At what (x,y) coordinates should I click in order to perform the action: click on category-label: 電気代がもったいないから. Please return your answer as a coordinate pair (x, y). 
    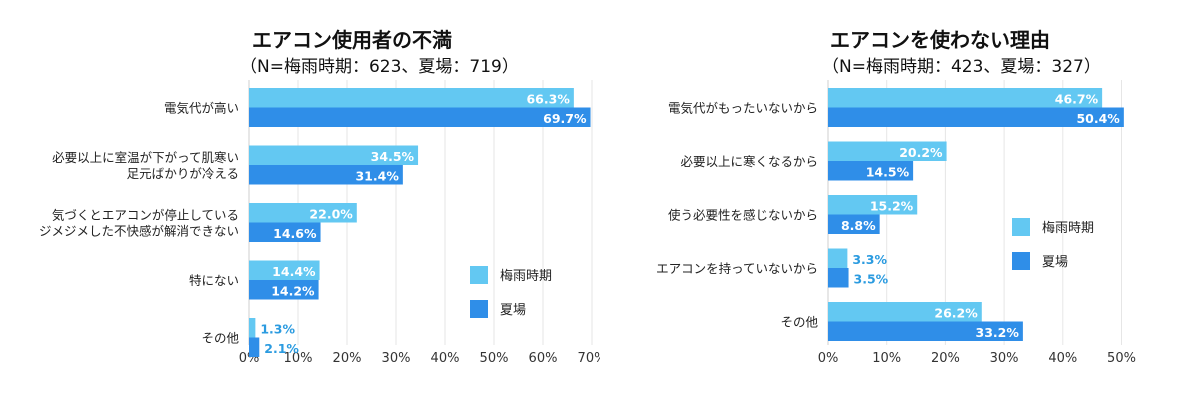
    Looking at the image, I should click on (743, 108).